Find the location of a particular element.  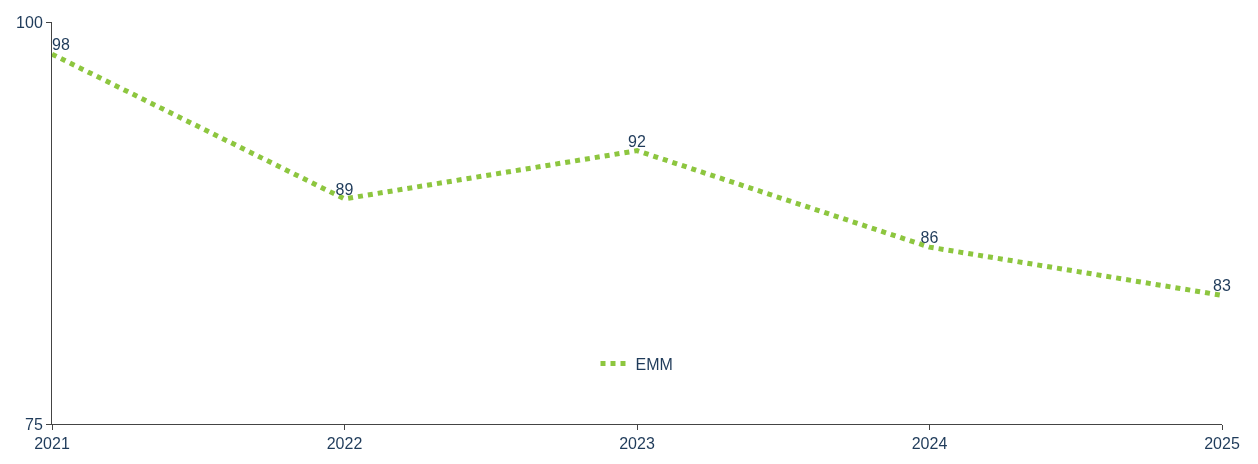

x-tick-label: 2024 is located at coordinates (929, 444).